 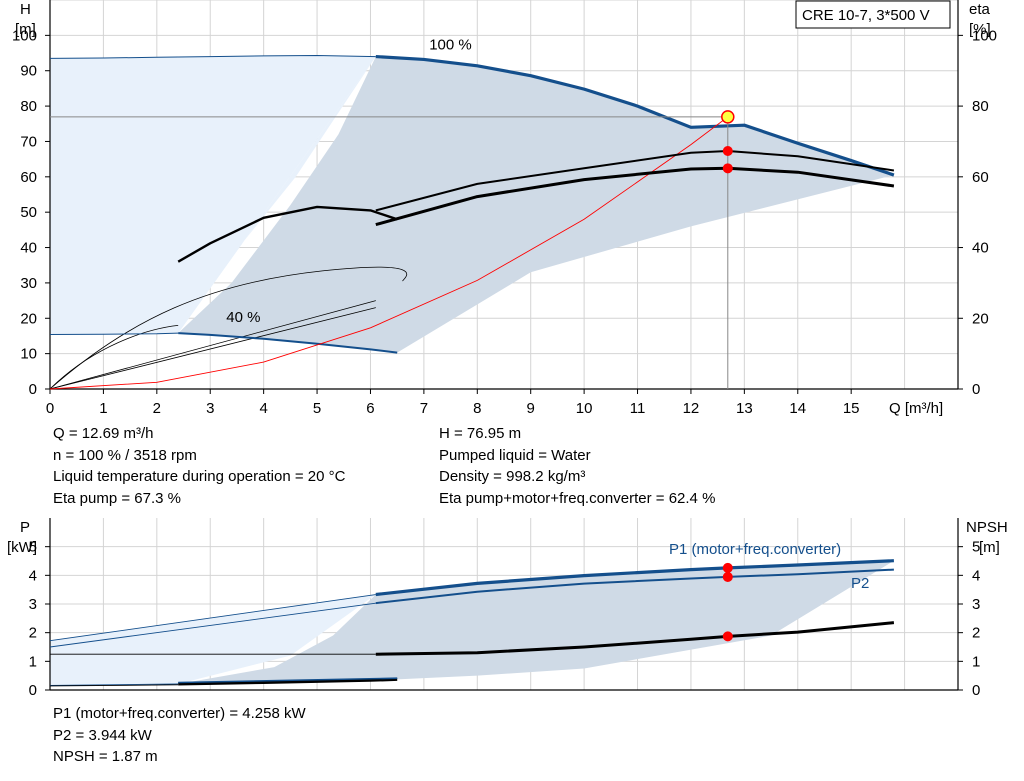 I want to click on y-axis-label: H, so click(x=25, y=9).